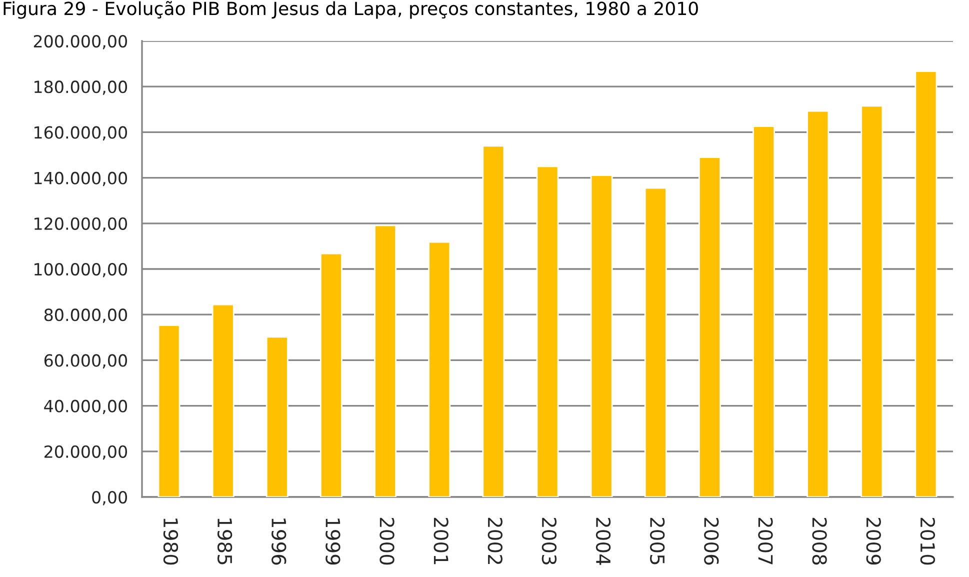  What do you see at coordinates (279, 541) in the screenshot?
I see `x-tick-label: 1996` at bounding box center [279, 541].